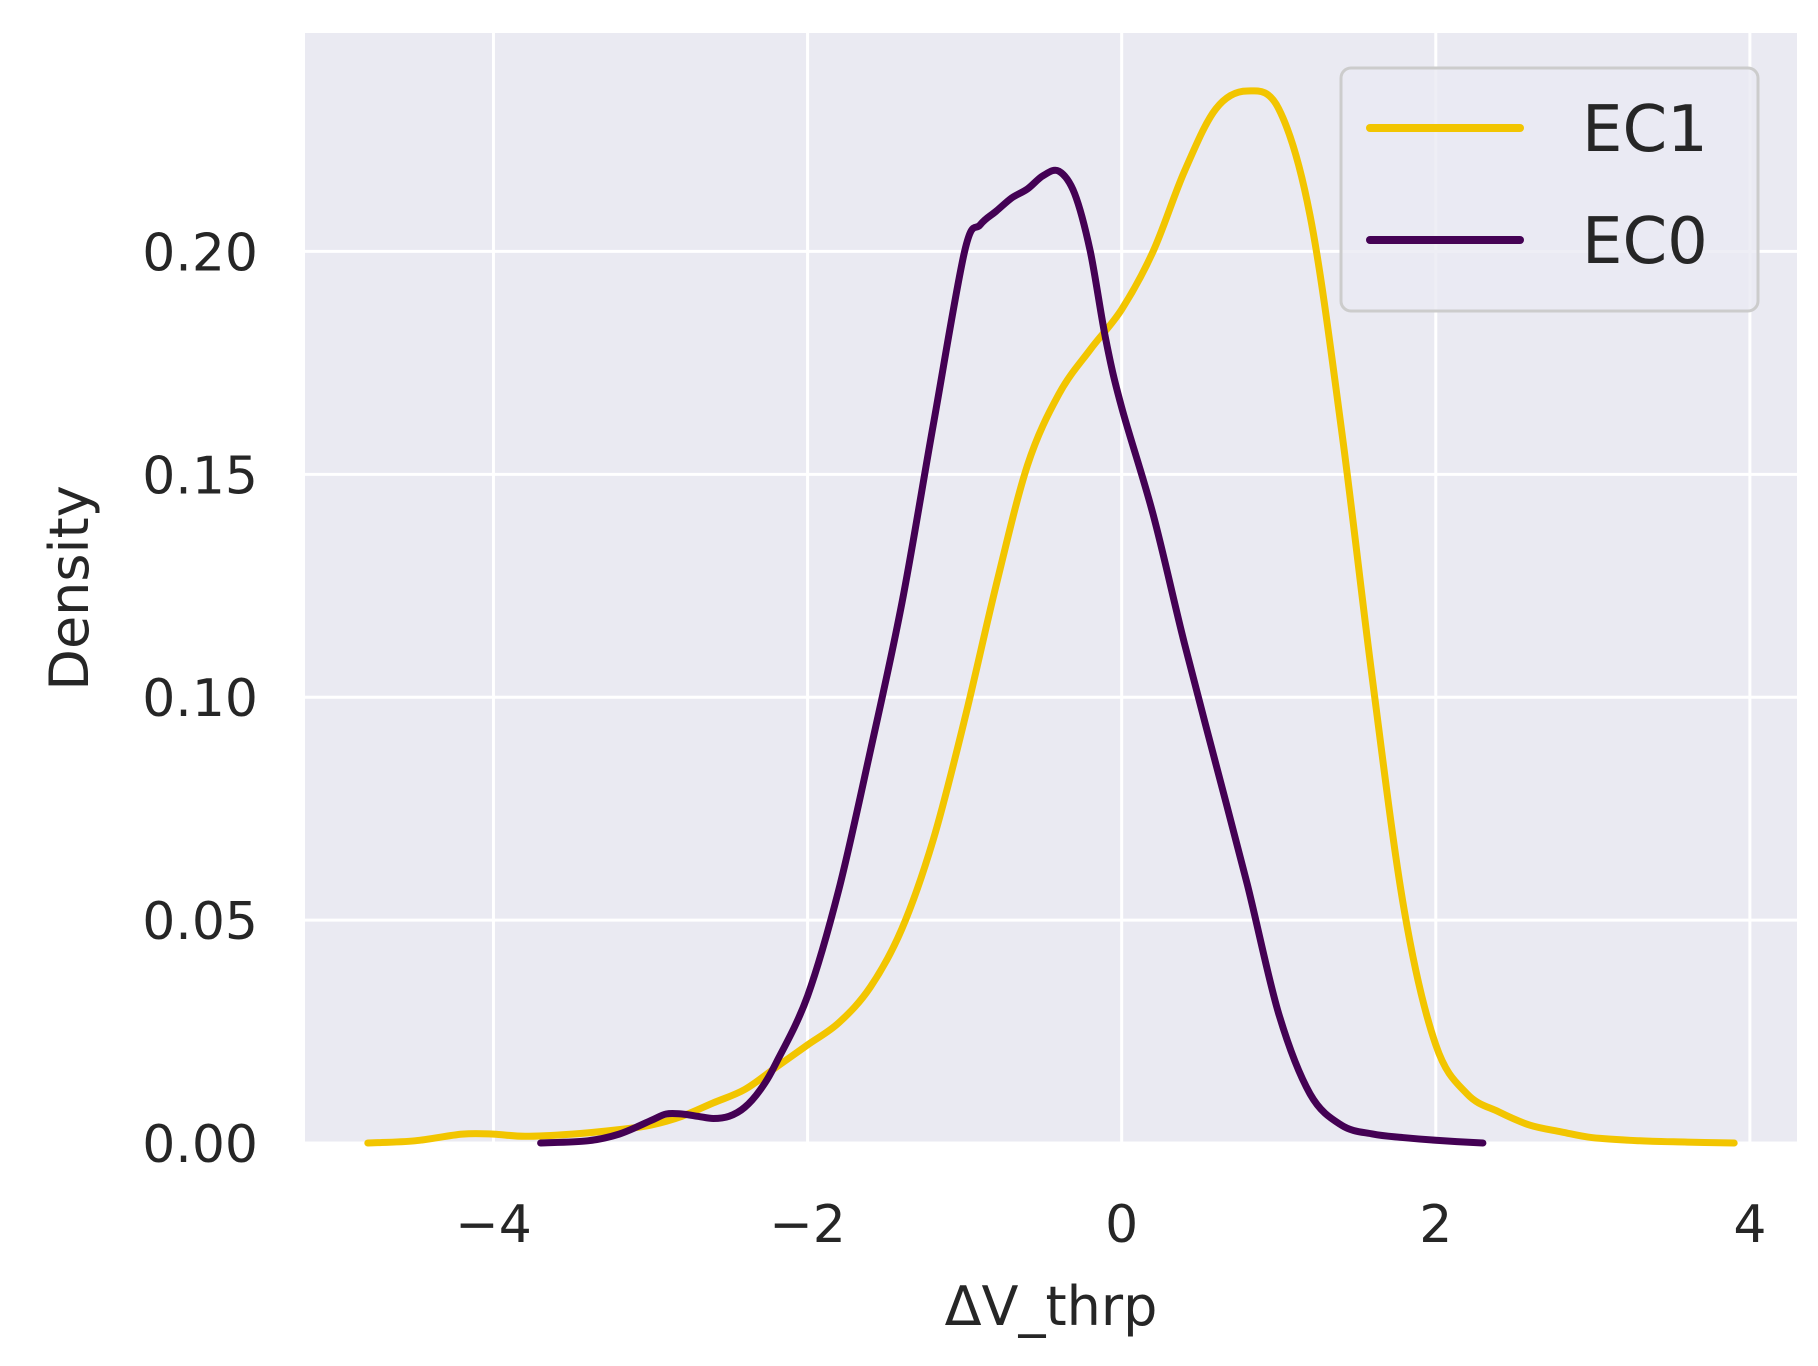 The height and width of the screenshot is (1366, 1818). What do you see at coordinates (1435, 1225) in the screenshot?
I see `x-tick-label: 2` at bounding box center [1435, 1225].